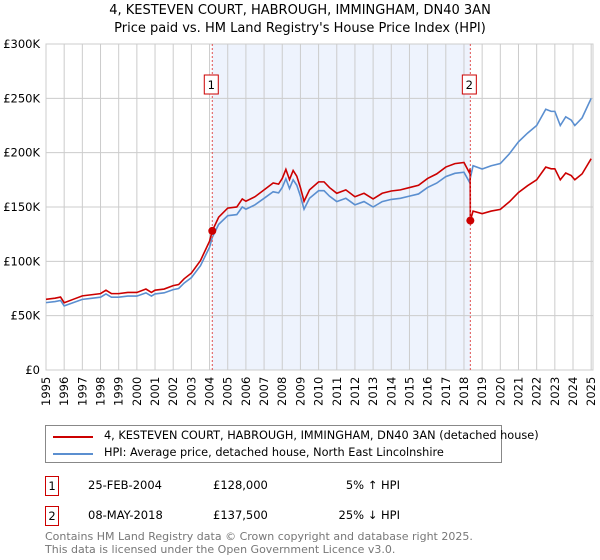 This screenshot has height=560, width=600. What do you see at coordinates (369, 515) in the screenshot?
I see `sale-hpi-diff: 25% ↓ HPI` at bounding box center [369, 515].